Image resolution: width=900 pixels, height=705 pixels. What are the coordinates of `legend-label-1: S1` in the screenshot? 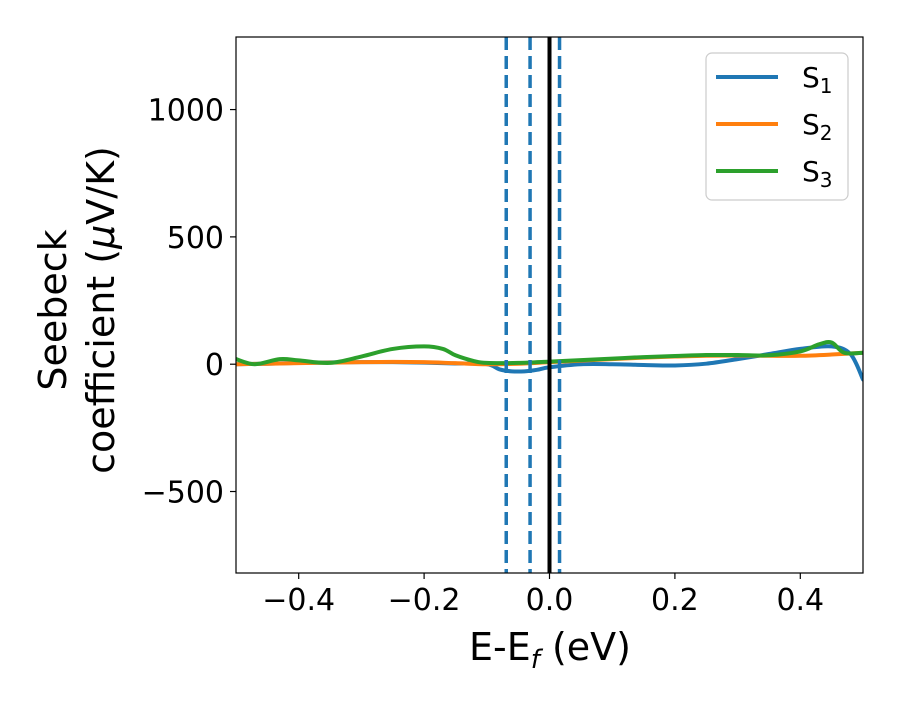 It's located at (817, 79).